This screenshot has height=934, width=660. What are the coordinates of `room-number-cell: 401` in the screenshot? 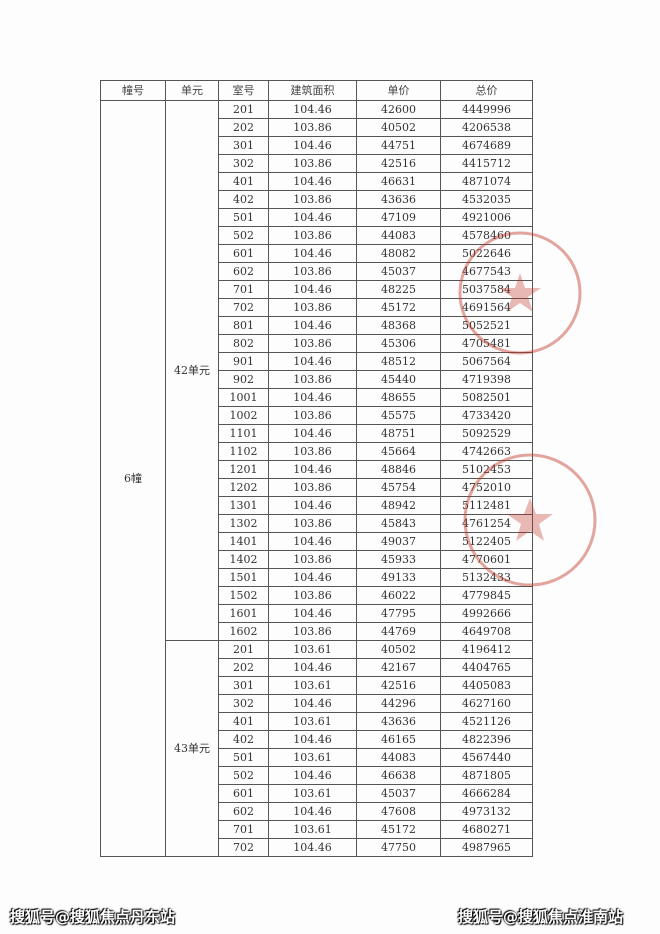 It's located at (243, 721).